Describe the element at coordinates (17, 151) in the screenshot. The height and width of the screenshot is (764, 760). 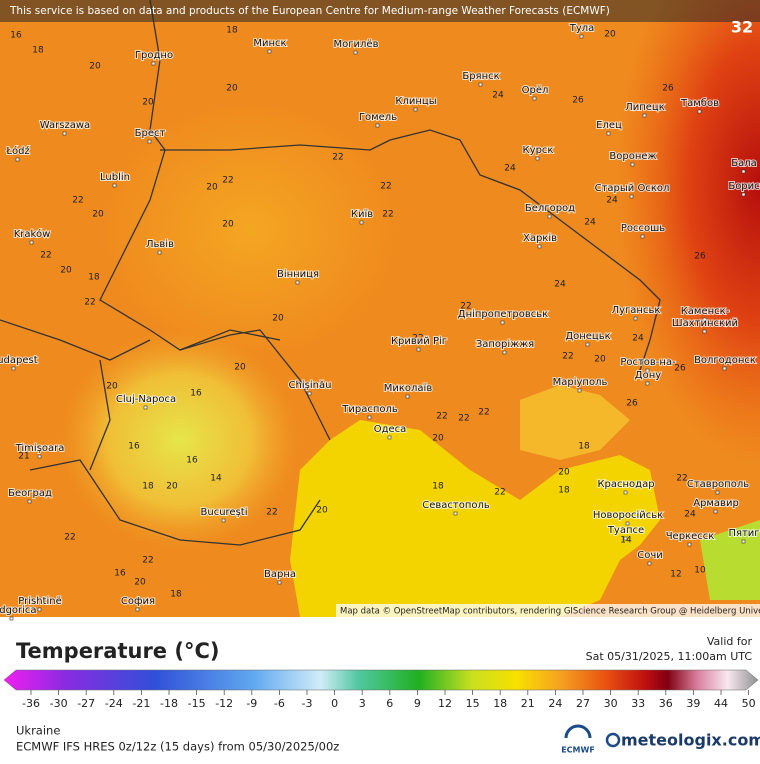
I see `city-label: Łódź` at that location.